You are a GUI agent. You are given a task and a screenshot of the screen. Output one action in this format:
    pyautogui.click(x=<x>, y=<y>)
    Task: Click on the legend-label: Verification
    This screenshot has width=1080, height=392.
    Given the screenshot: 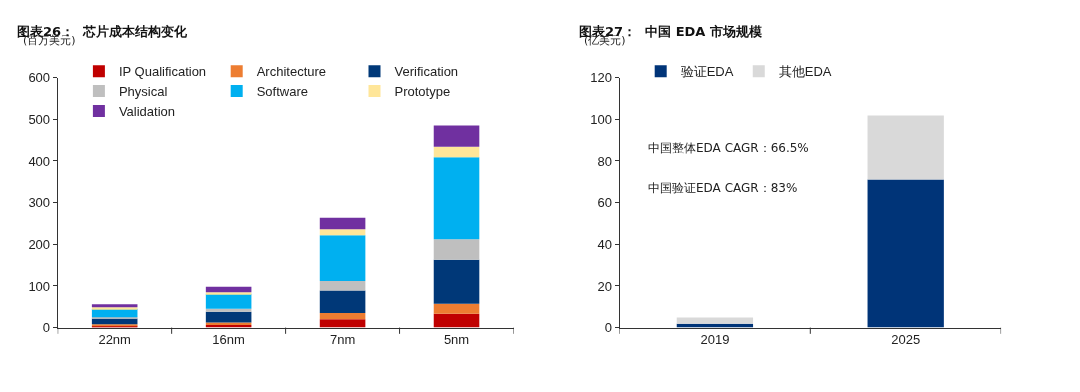 What is the action you would take?
    pyautogui.click(x=426, y=72)
    